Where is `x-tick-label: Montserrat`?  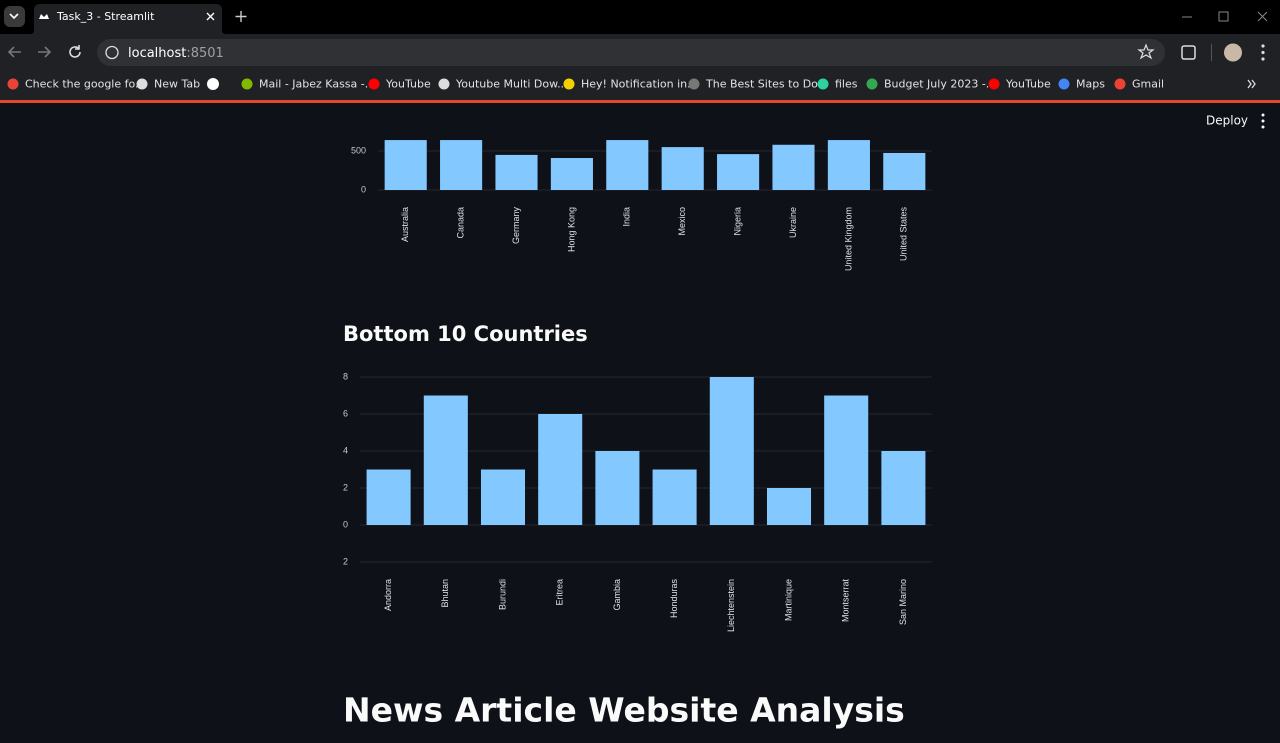
x-tick-label: Montserrat is located at coordinates (846, 601).